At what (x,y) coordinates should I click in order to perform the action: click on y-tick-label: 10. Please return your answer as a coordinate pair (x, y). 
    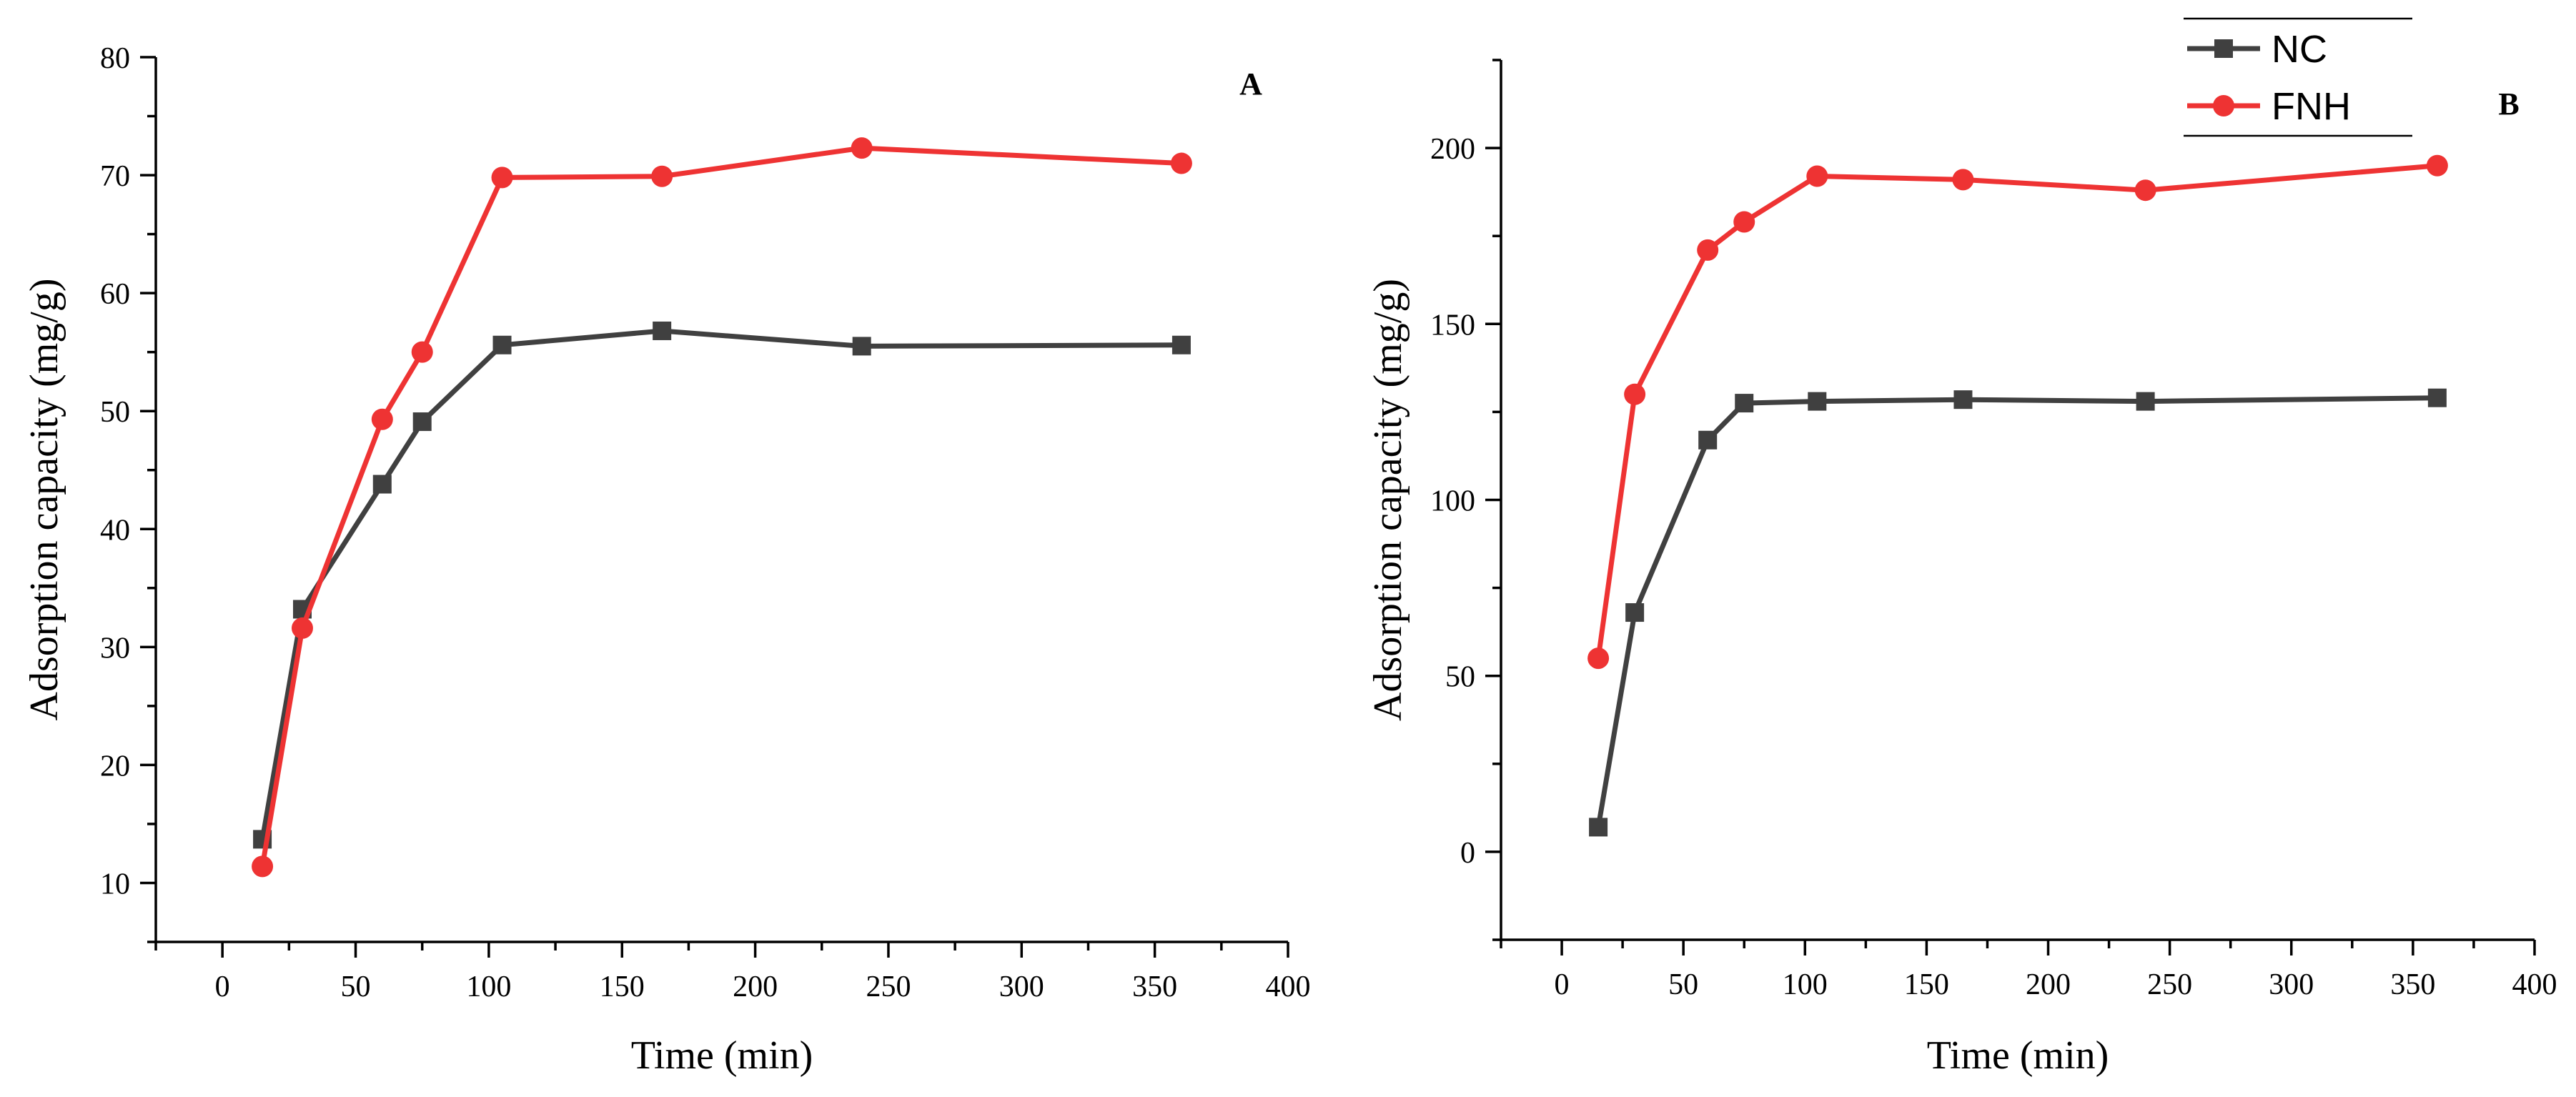
    Looking at the image, I should click on (115, 884).